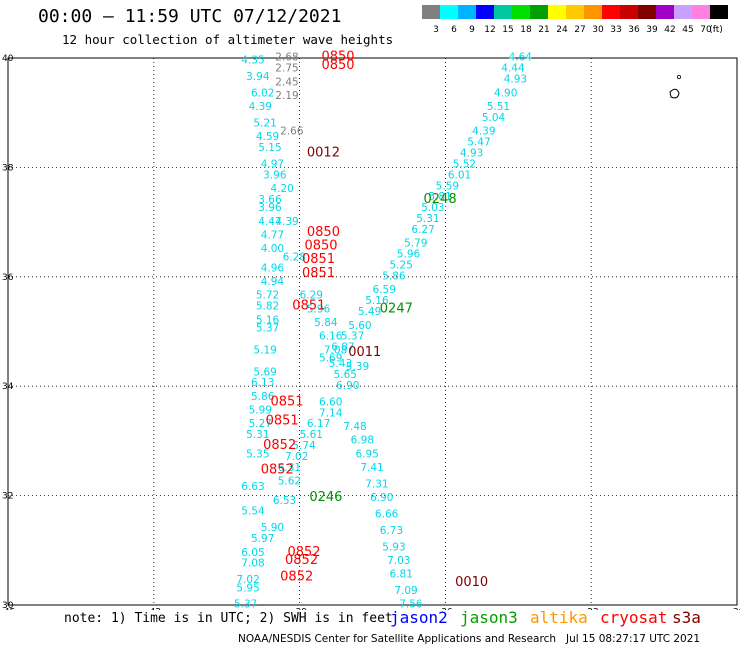 This screenshot has width=740, height=650. Describe the element at coordinates (432, 208) in the screenshot. I see `swh-label: 5.03` at that location.